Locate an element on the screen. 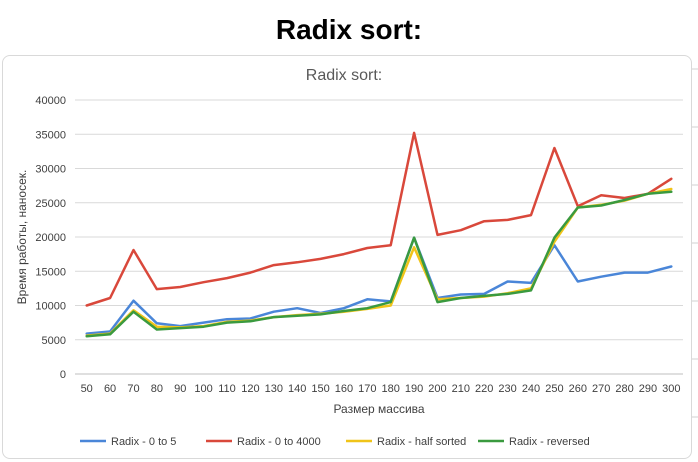 This screenshot has height=462, width=698. x-tick-label: 90 is located at coordinates (180, 389).